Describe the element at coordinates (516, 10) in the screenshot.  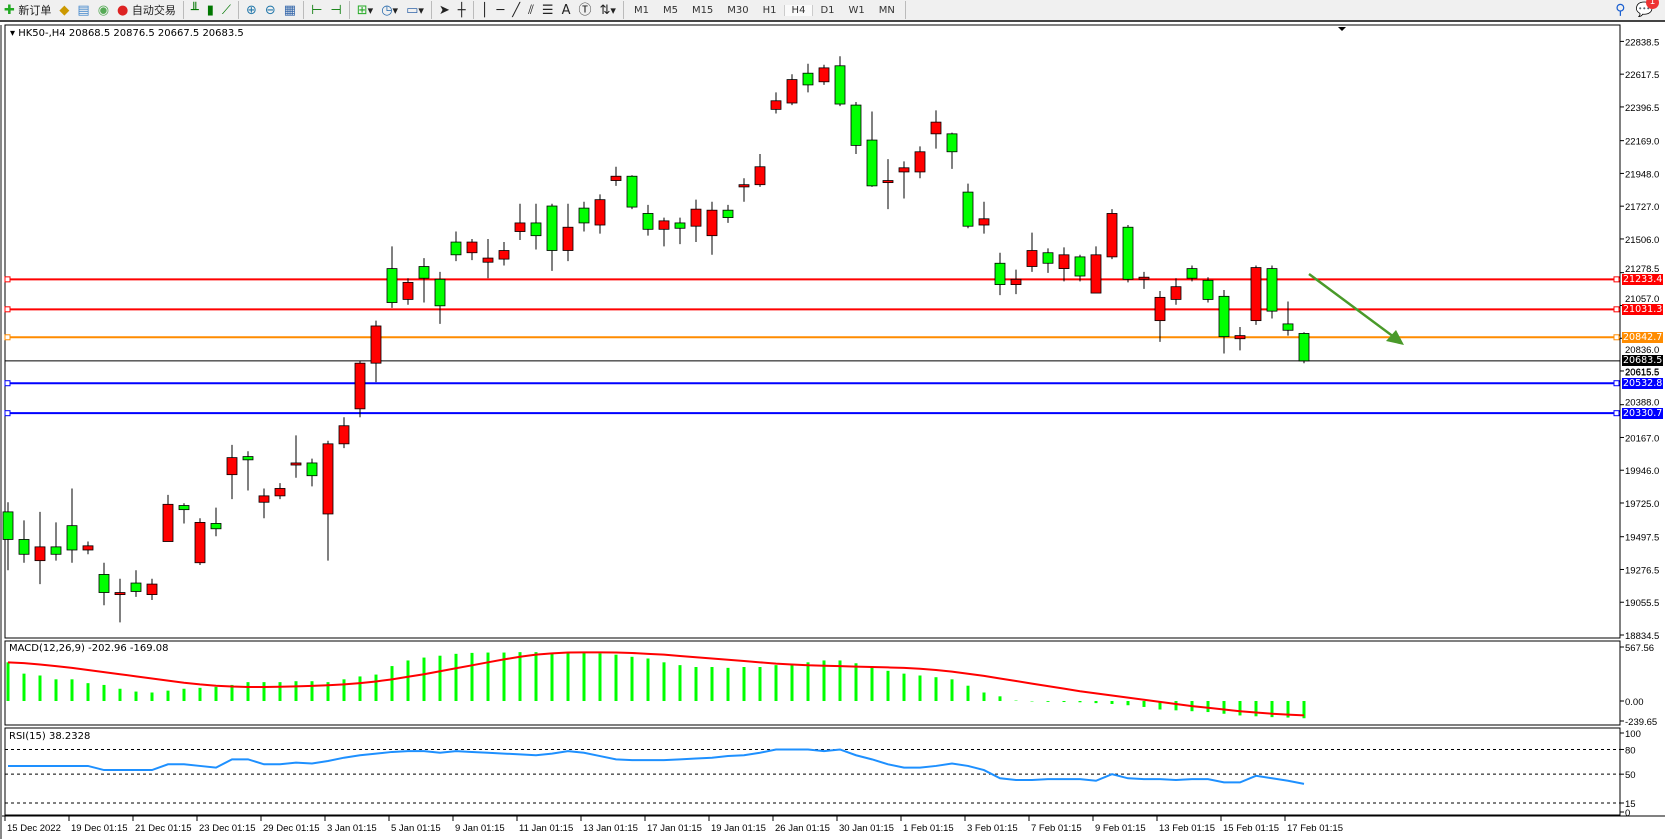
I see `trendline-button: ╱` at that location.